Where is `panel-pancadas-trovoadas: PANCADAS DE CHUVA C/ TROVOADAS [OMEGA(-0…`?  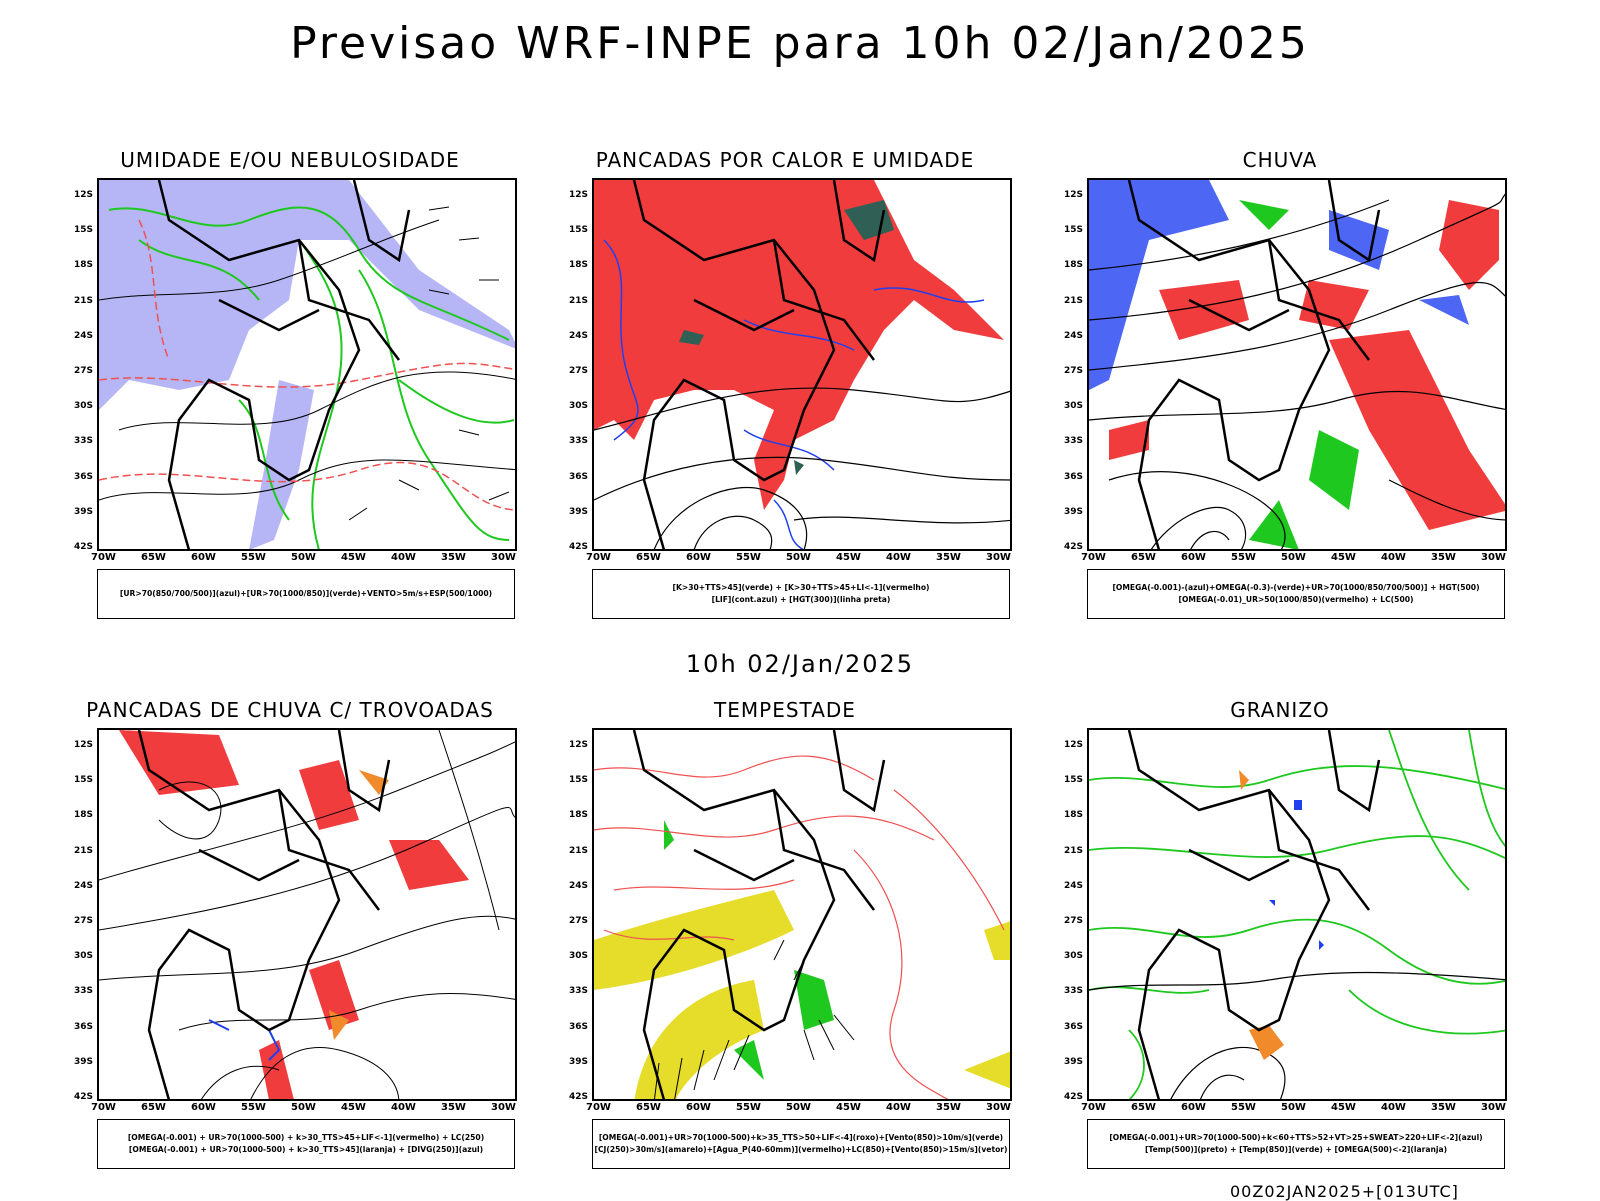 panel-pancadas-trovoadas: PANCADAS DE CHUVA C/ TROVOADAS [OMEGA(-0… is located at coordinates (295, 943).